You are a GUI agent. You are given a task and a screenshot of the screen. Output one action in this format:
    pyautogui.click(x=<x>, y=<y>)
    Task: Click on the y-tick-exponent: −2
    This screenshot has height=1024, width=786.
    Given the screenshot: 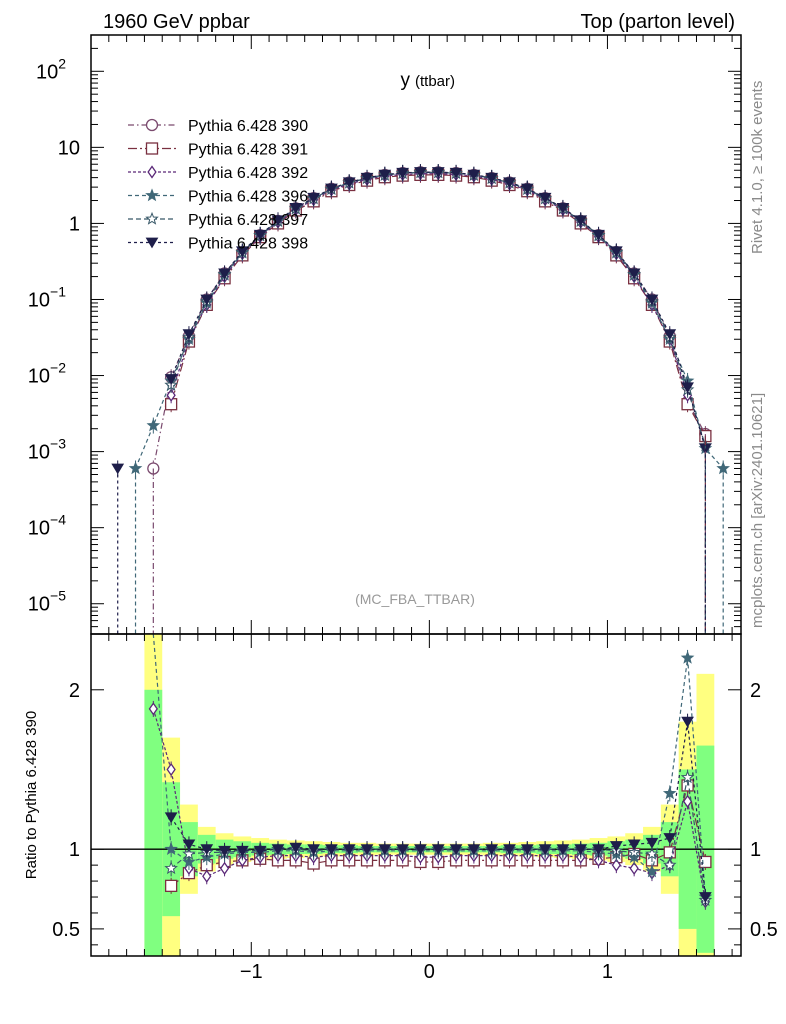 What is the action you would take?
    pyautogui.click(x=58, y=368)
    